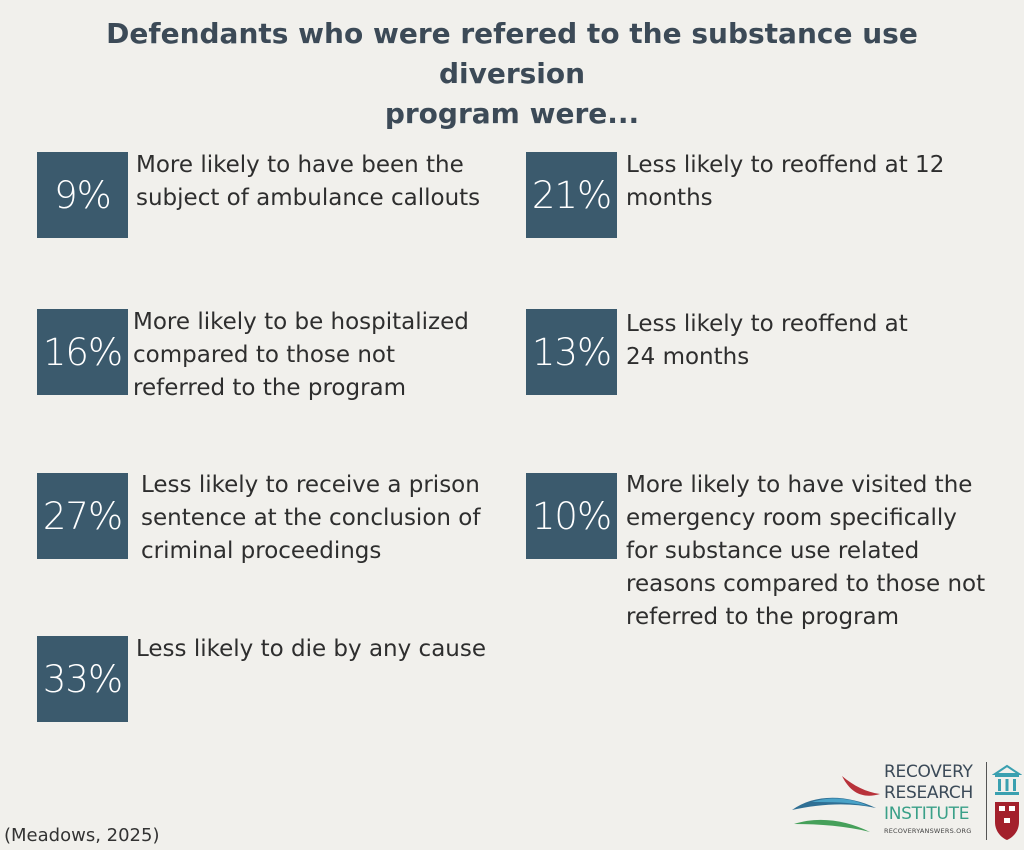 The width and height of the screenshot is (1024, 850). Describe the element at coordinates (311, 649) in the screenshot. I see `stat-text-death: Less likely to die by any cause` at that location.